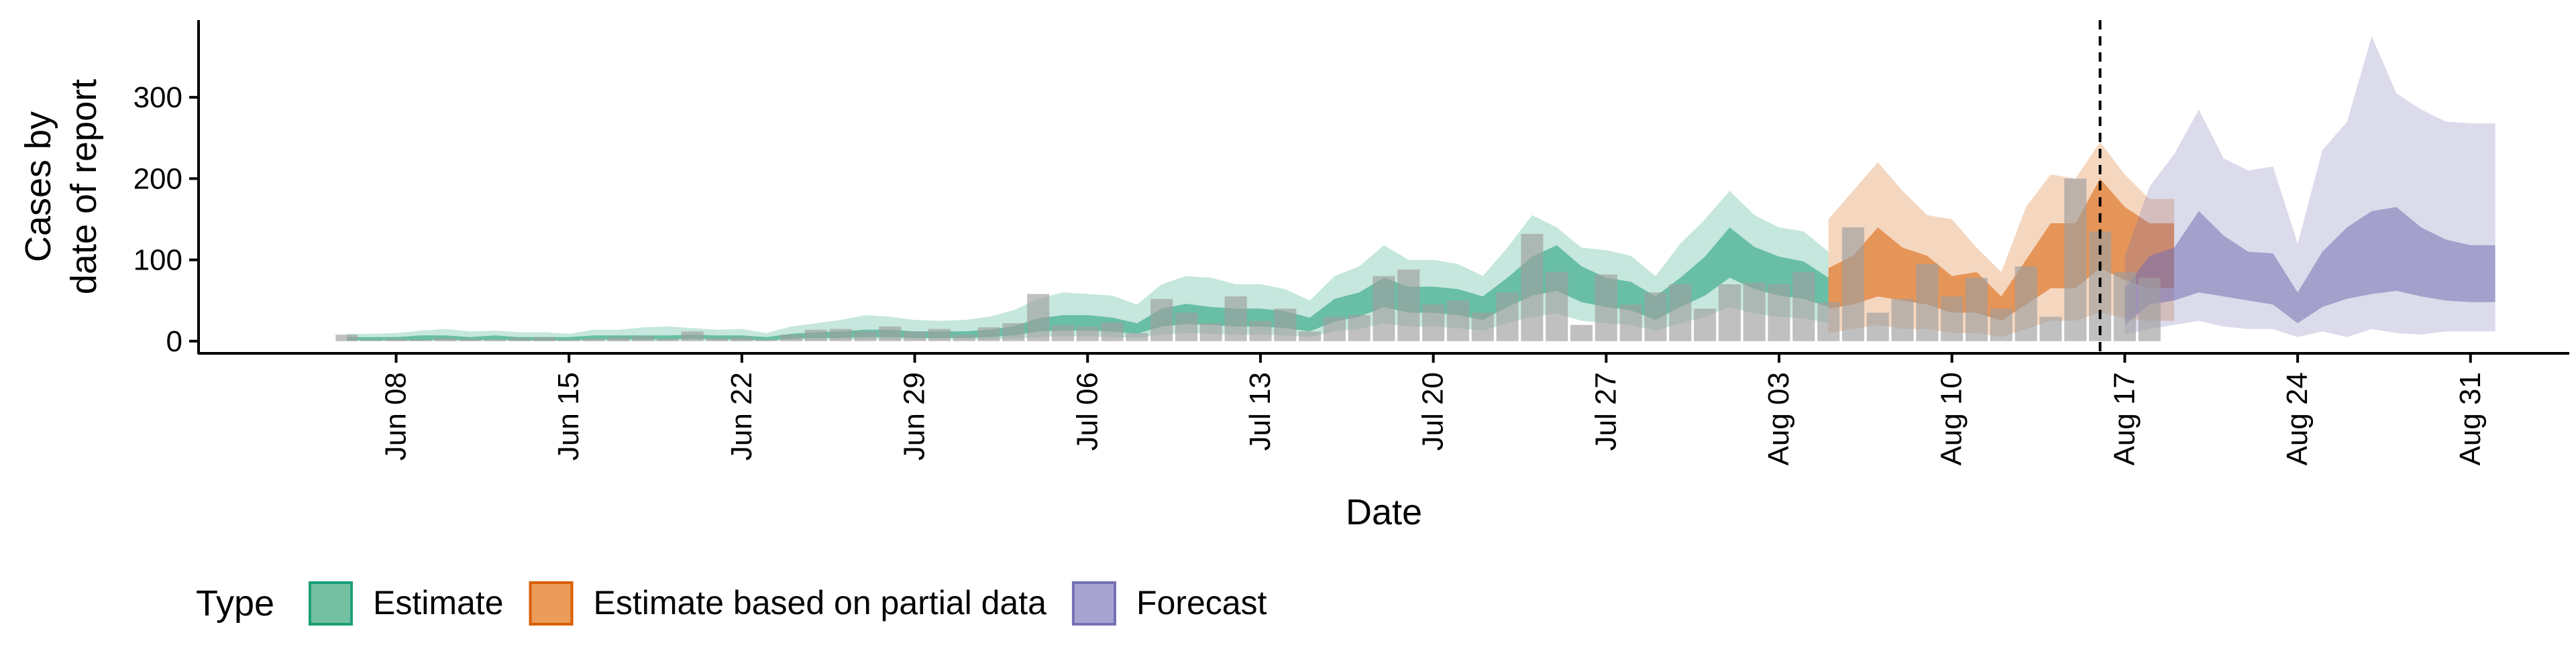 Image resolution: width=2576 pixels, height=647 pixels. What do you see at coordinates (1093, 603) in the screenshot?
I see `legend-swatch-forecast` at bounding box center [1093, 603].